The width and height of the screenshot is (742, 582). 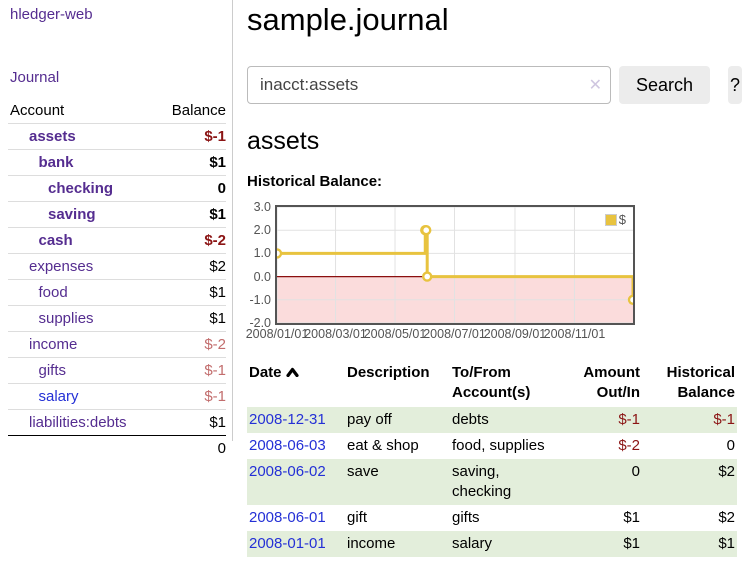 What do you see at coordinates (117, 136) in the screenshot?
I see `account-row: assets $-1` at bounding box center [117, 136].